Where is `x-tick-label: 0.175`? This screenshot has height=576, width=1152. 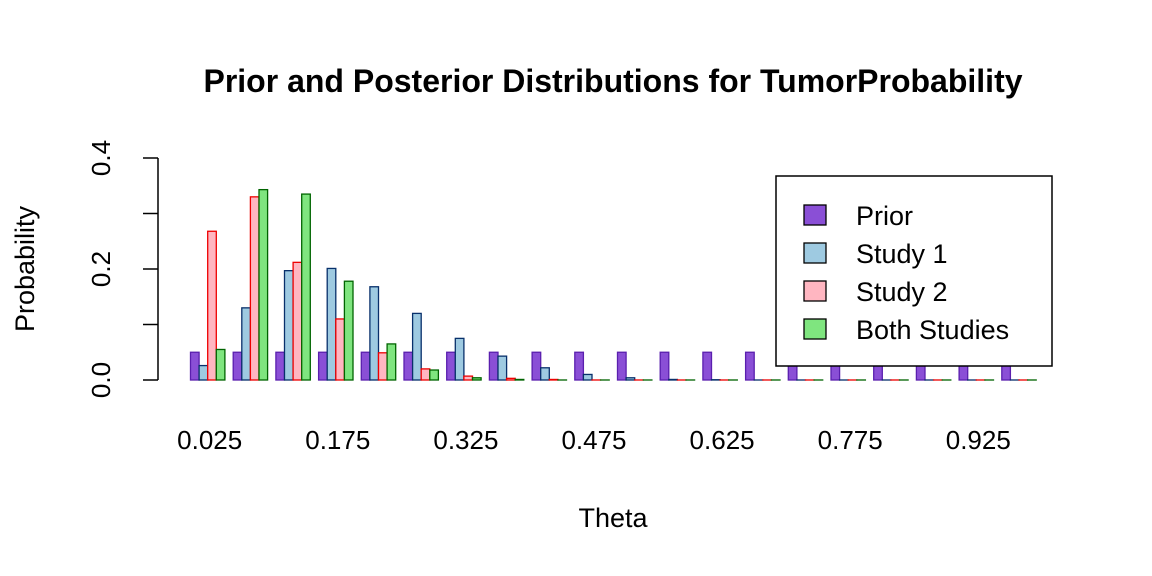 x-tick-label: 0.175 is located at coordinates (337, 440).